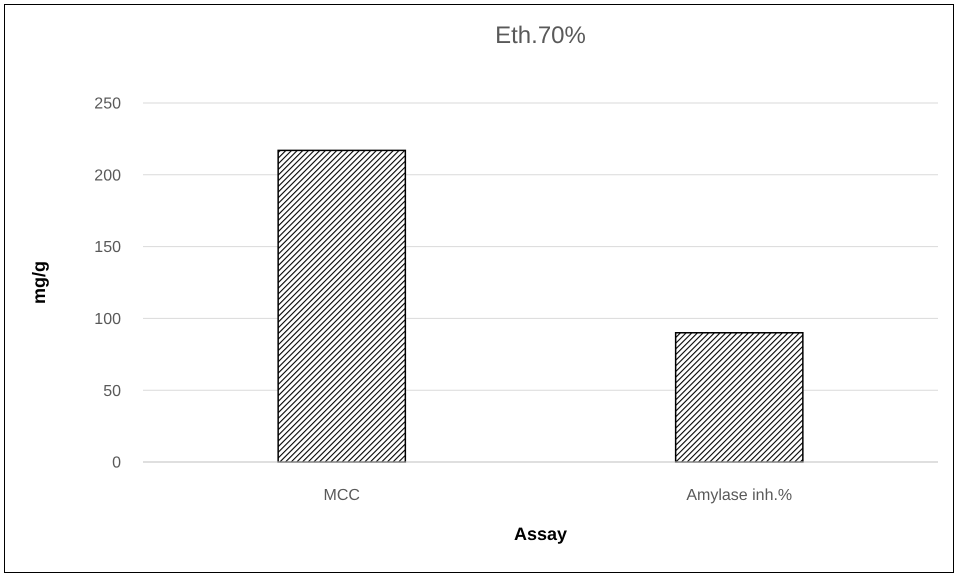 This screenshot has width=958, height=577. What do you see at coordinates (39, 282) in the screenshot?
I see `y-axis-title: mg/g` at bounding box center [39, 282].